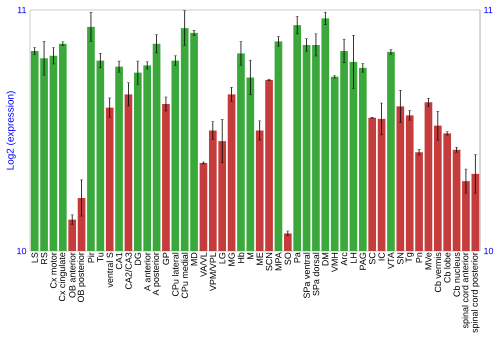 The image size is (500, 350). I want to click on x-tick-label: ventral S, so click(109, 270).